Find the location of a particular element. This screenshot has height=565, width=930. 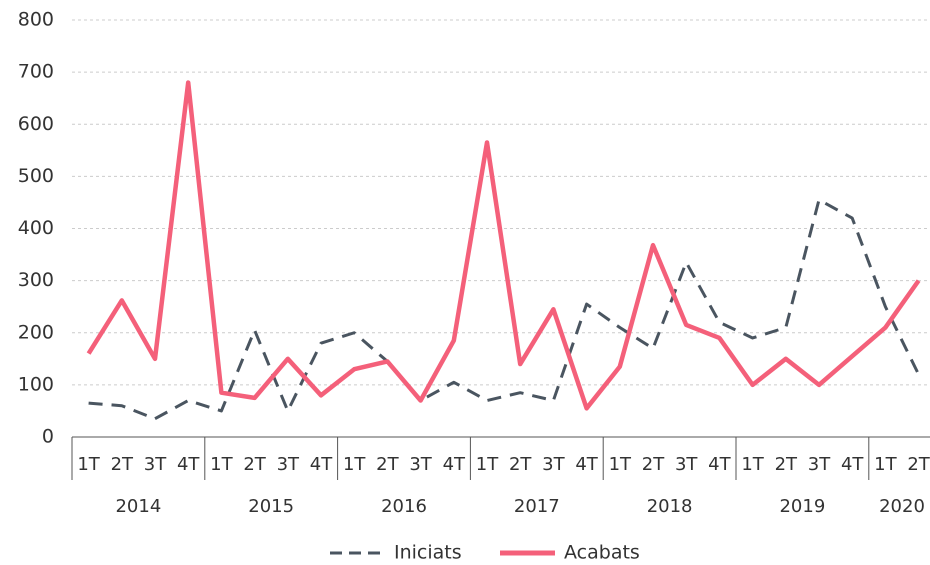

y-tick-label: 600 is located at coordinates (36, 124).